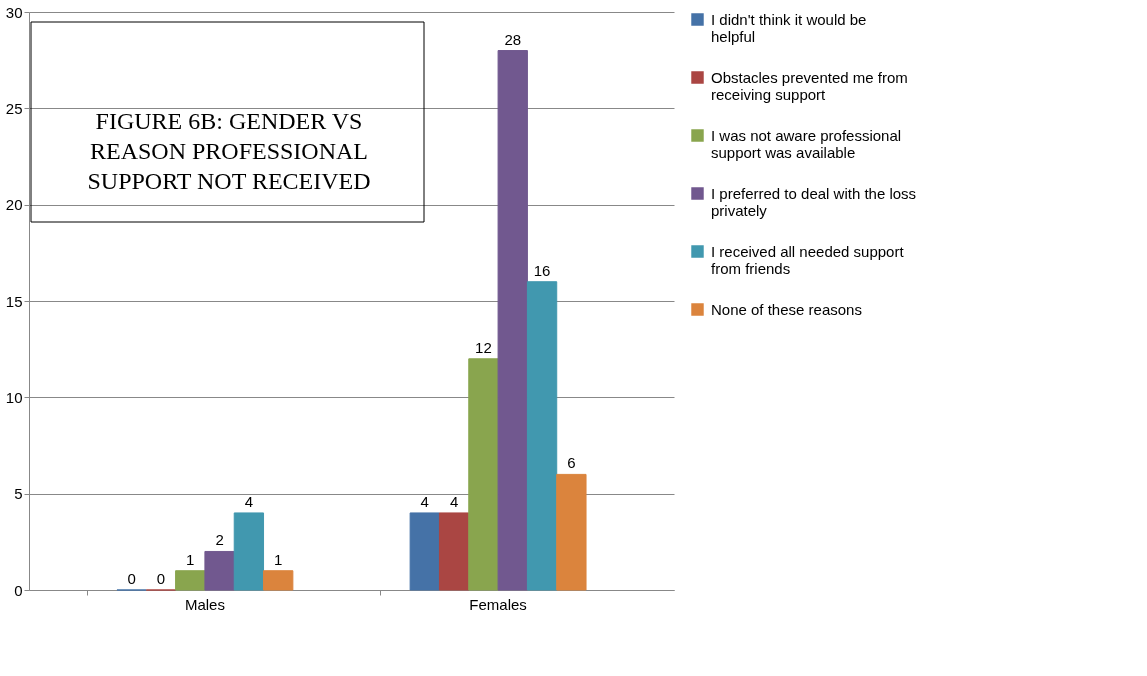 The image size is (1147, 676). What do you see at coordinates (542, 270) in the screenshot?
I see `data-label: 16` at bounding box center [542, 270].